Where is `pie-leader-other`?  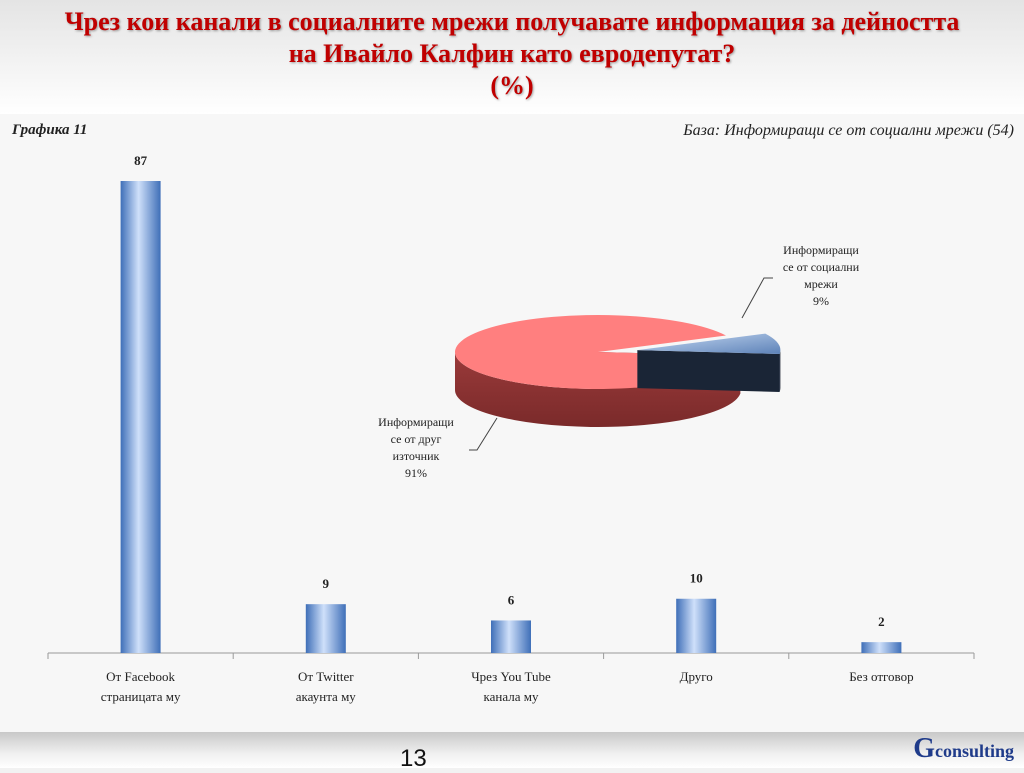 pie-leader-other is located at coordinates (483, 434).